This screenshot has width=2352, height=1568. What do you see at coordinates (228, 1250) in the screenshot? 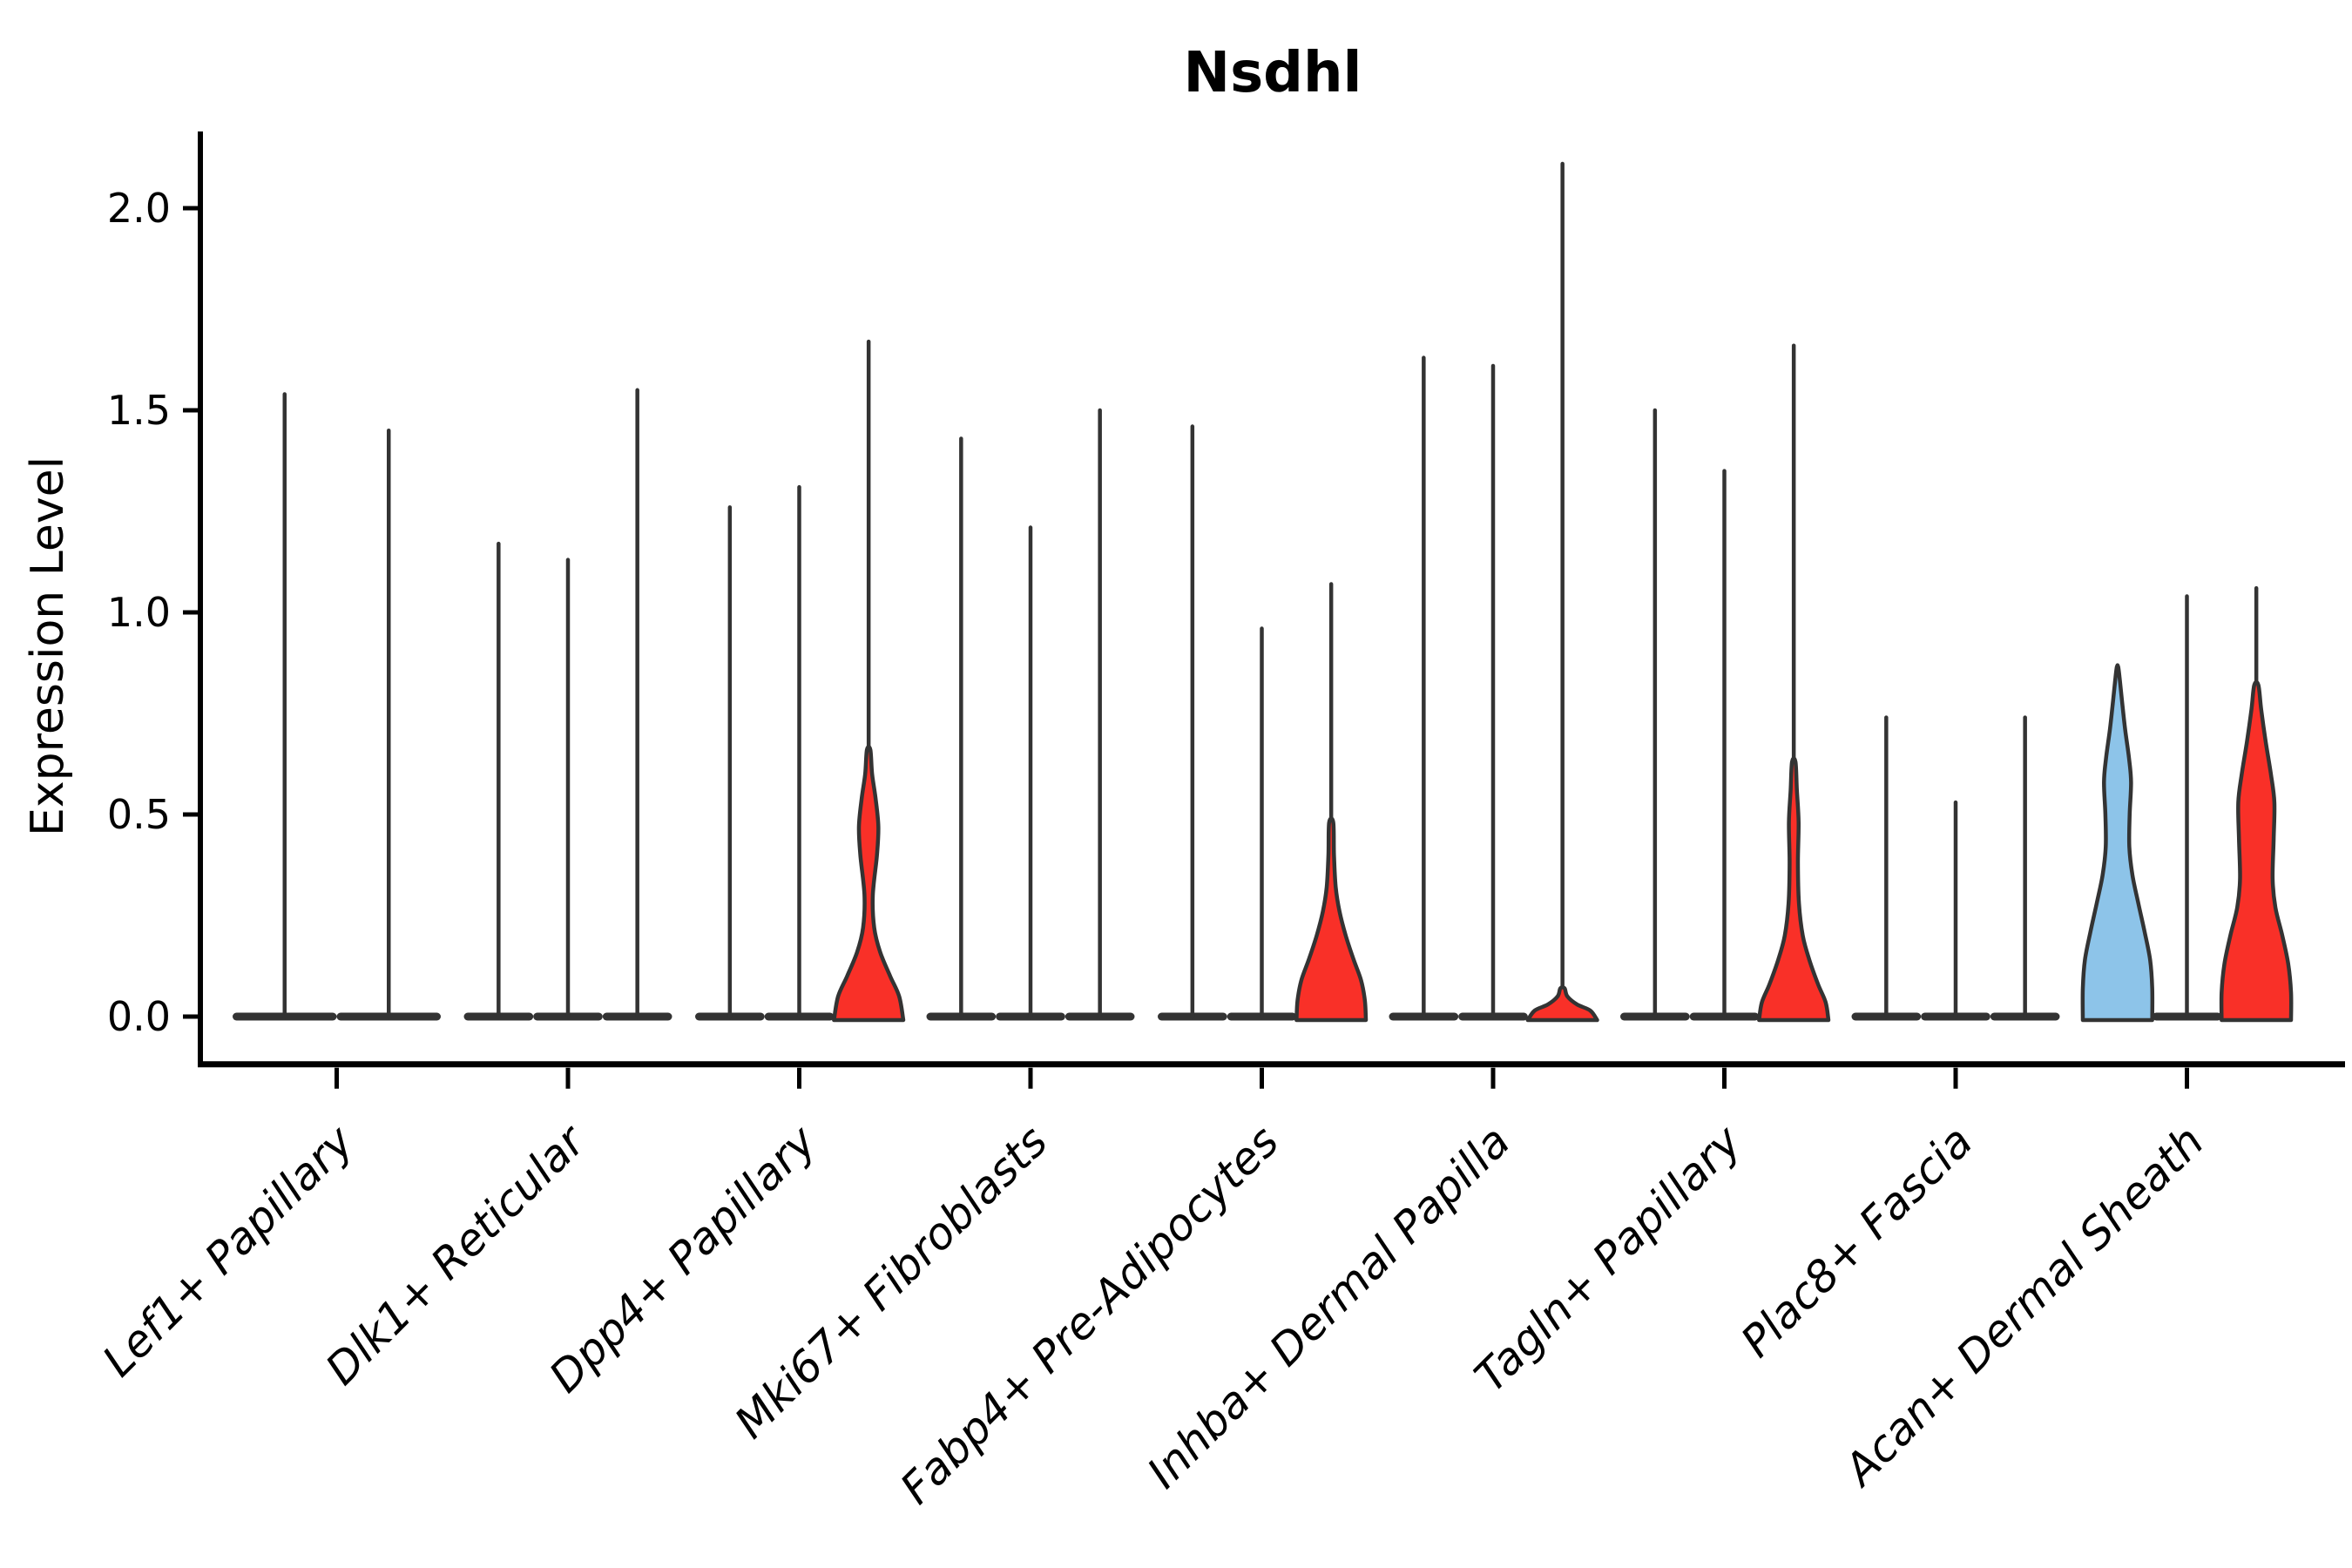
I see `x-tick-label: Lef1+ Papillary` at bounding box center [228, 1250].